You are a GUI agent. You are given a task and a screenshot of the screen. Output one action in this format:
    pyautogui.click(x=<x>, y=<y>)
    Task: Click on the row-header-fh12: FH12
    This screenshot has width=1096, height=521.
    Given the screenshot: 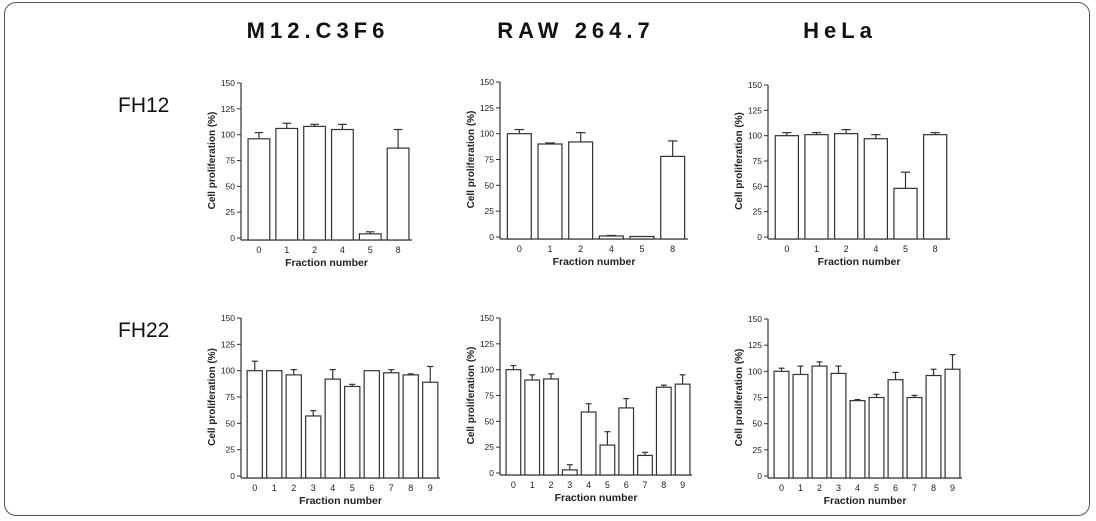 What is the action you would take?
    pyautogui.click(x=144, y=105)
    